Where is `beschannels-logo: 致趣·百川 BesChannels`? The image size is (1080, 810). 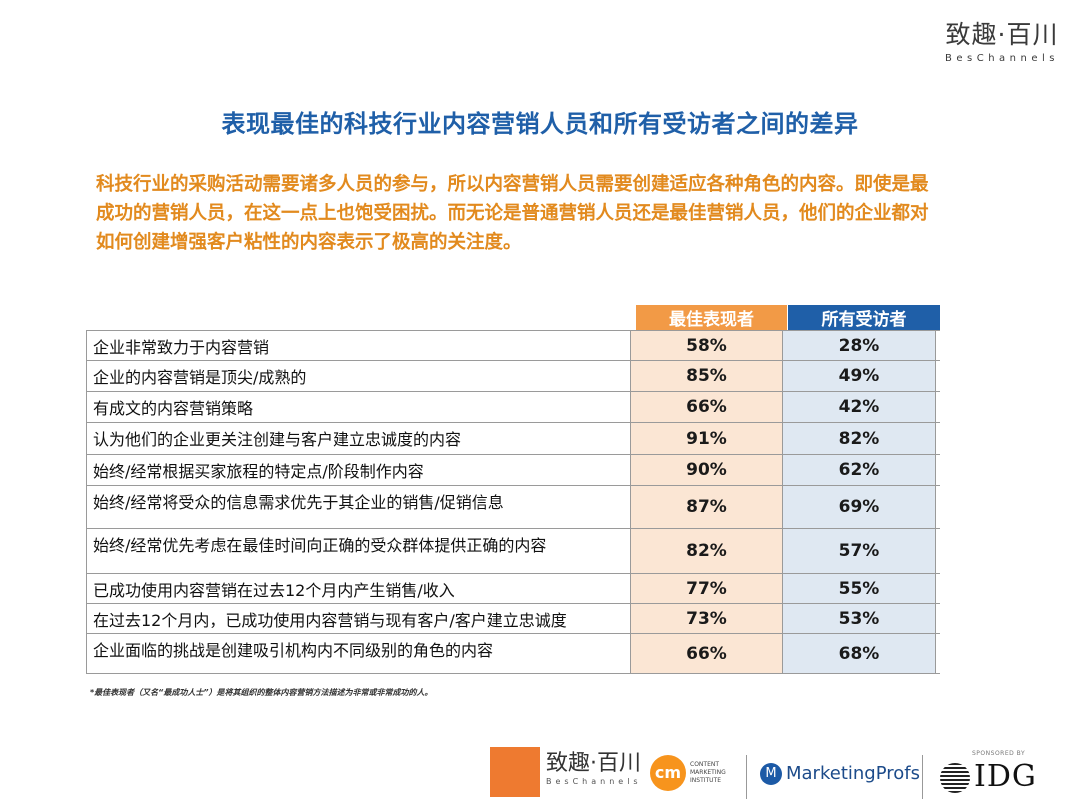 beschannels-logo: 致趣·百川 BesChannels is located at coordinates (594, 768).